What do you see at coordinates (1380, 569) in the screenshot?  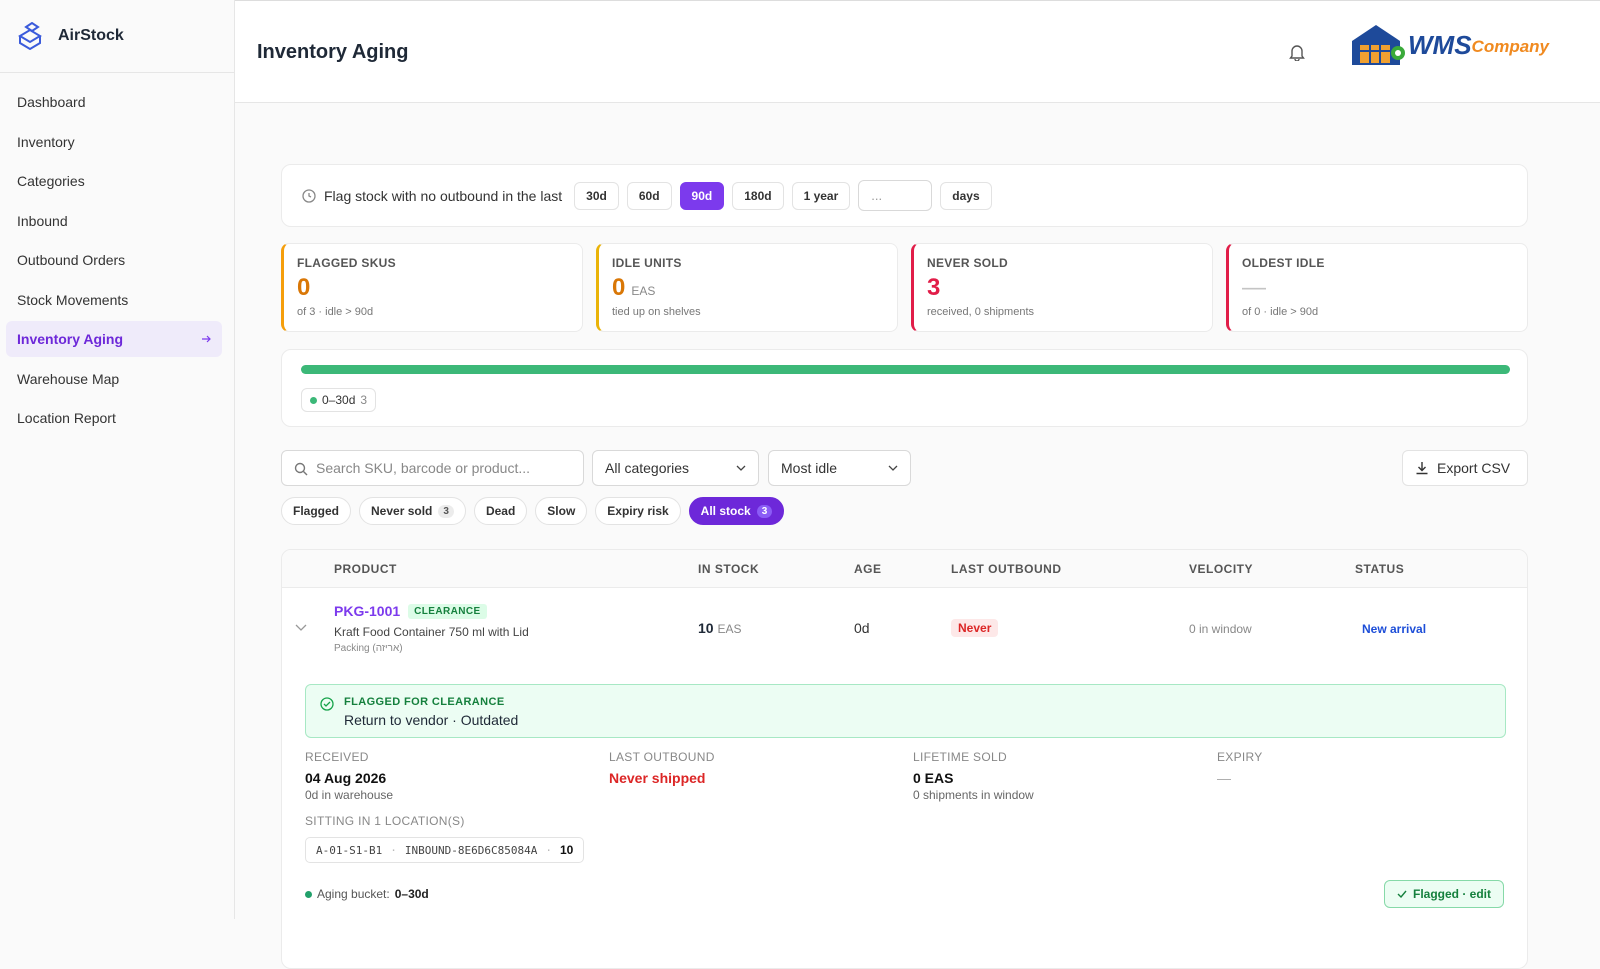 I see `column-header: STATUS` at bounding box center [1380, 569].